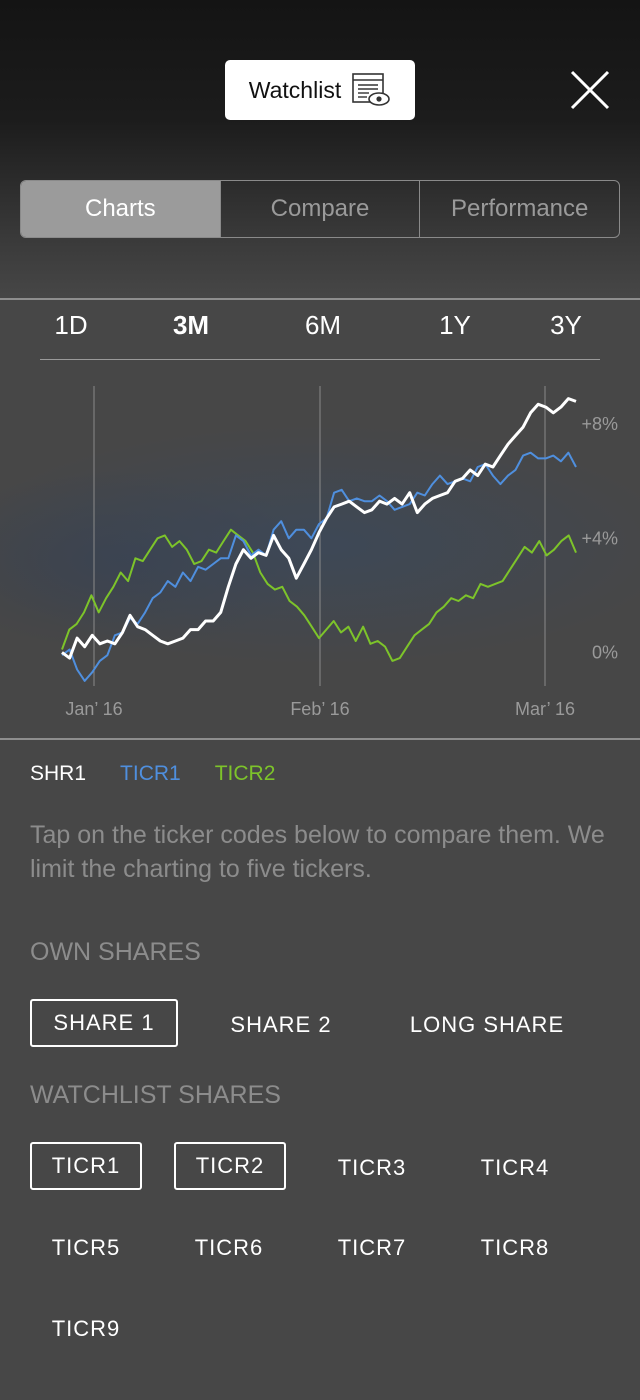  I want to click on range-3m: 3M, so click(191, 325).